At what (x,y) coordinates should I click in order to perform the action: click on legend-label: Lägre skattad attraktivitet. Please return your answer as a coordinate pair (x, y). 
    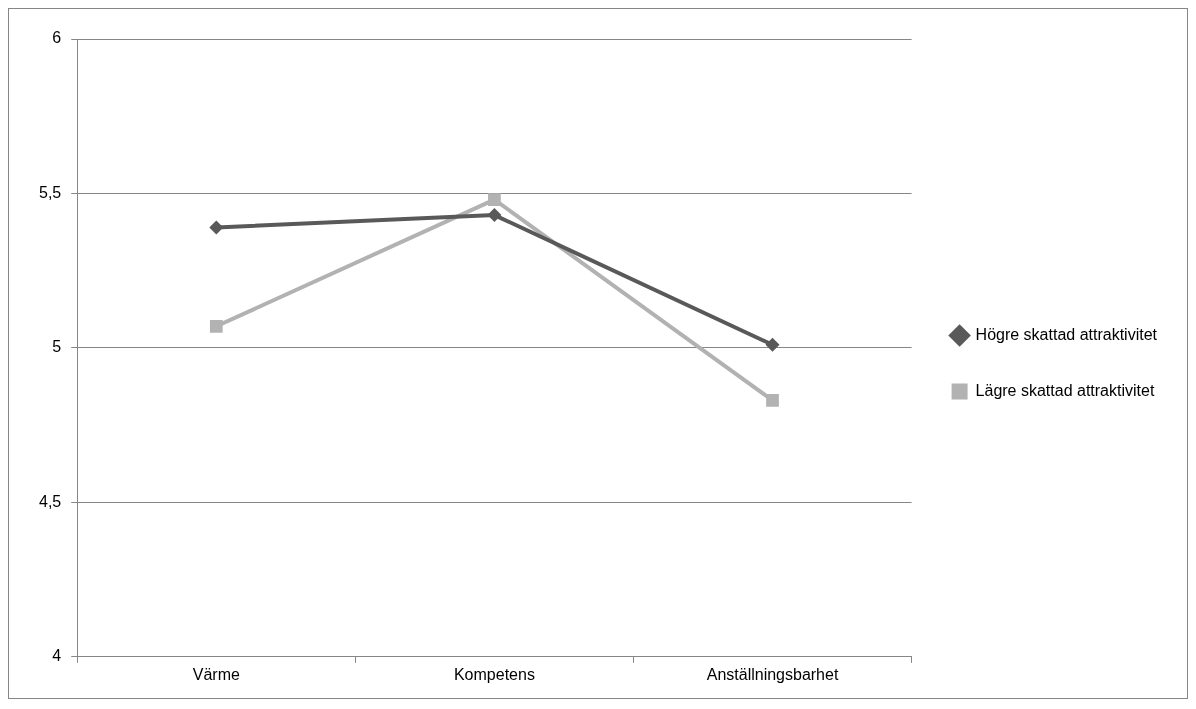
    Looking at the image, I should click on (1065, 390).